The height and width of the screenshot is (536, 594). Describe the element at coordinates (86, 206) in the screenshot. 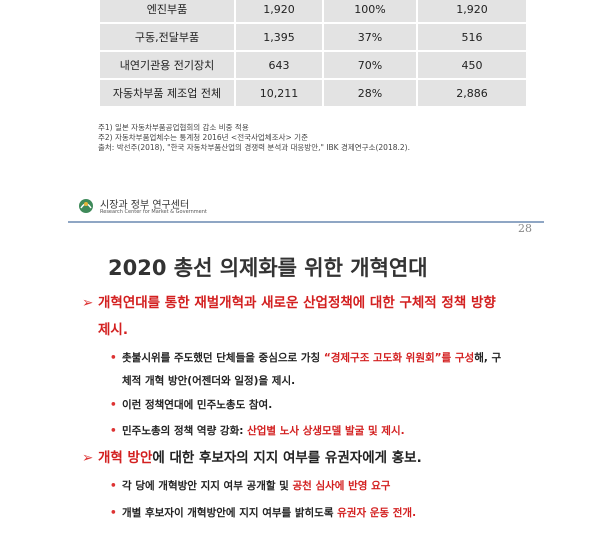

I see `logo` at that location.